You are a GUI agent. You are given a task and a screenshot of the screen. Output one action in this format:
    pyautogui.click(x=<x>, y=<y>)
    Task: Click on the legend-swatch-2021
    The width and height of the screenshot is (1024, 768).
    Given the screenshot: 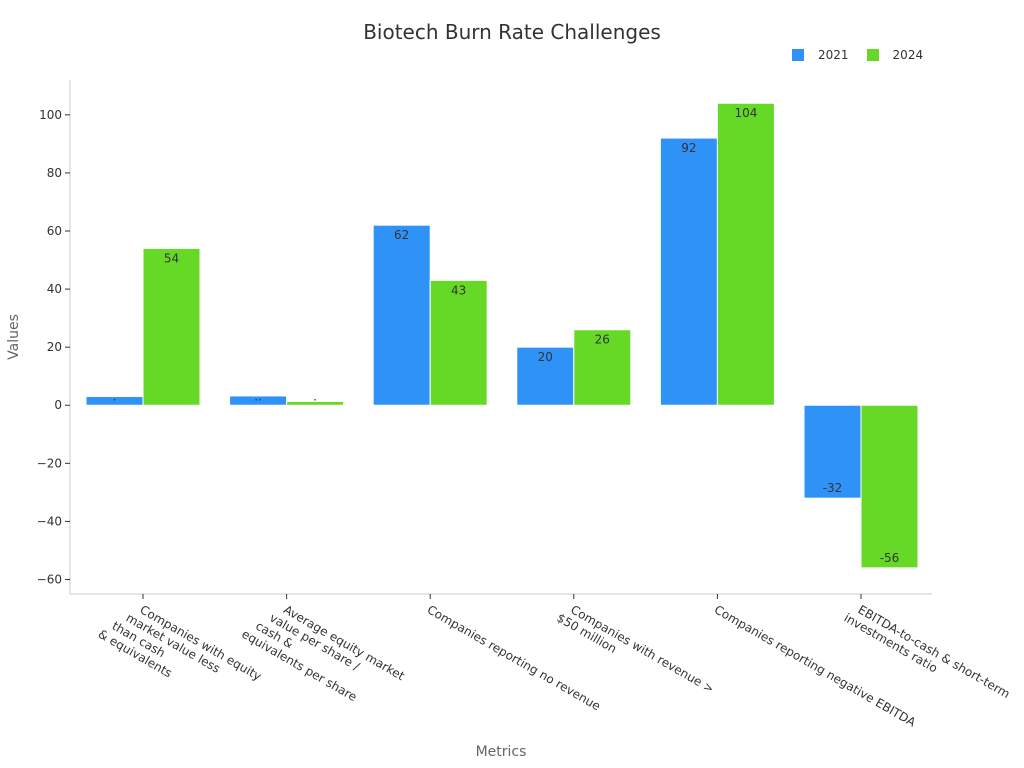 What is the action you would take?
    pyautogui.click(x=798, y=55)
    